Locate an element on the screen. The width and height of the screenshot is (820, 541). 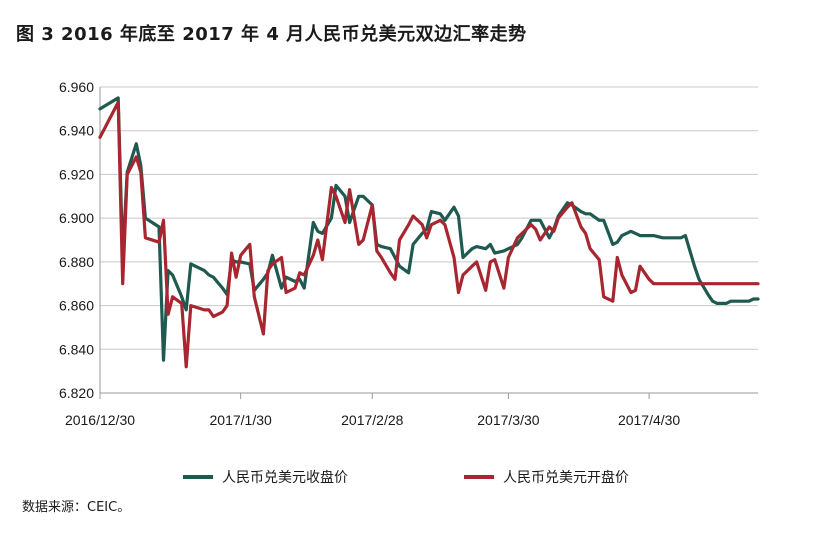
y-tick-label: 6.860 is located at coordinates (76, 306).